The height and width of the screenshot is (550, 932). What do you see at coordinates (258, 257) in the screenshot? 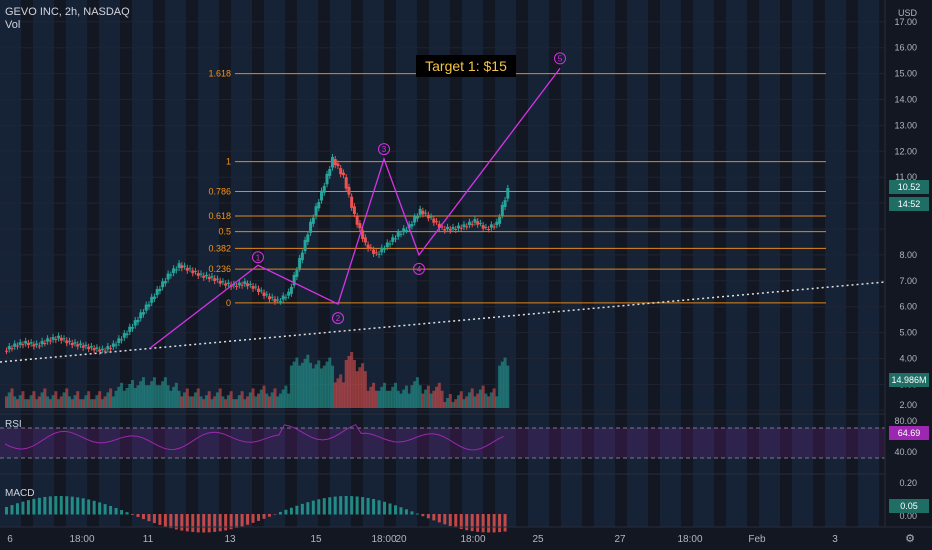
I see `wave-label: 1` at bounding box center [258, 257].